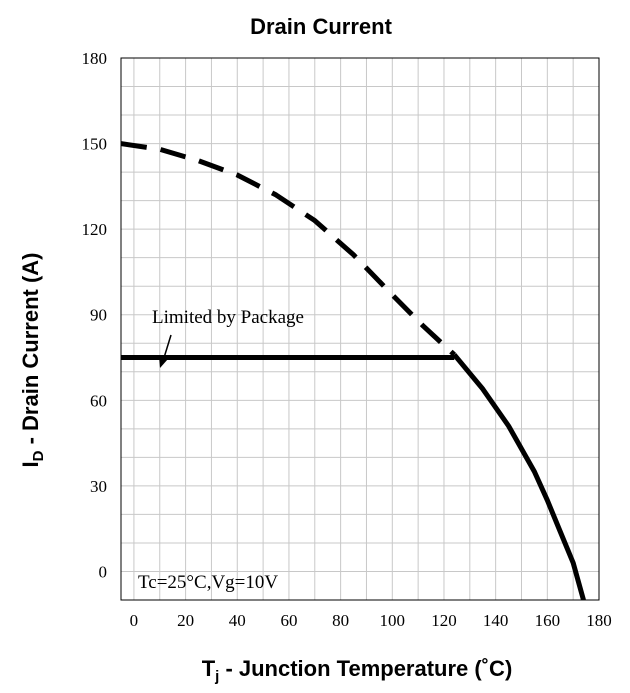  What do you see at coordinates (208, 582) in the screenshot?
I see `test-conditions-annotation: Tc=25°C,Vg=10V` at bounding box center [208, 582].